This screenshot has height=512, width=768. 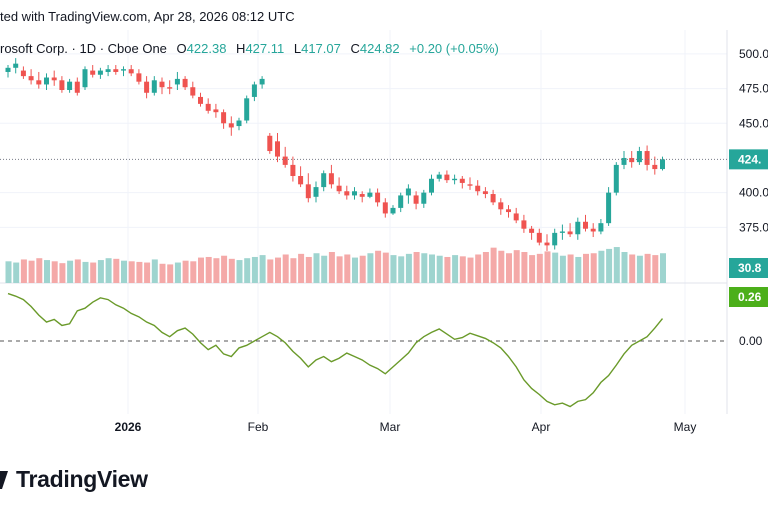 What do you see at coordinates (454, 48) in the screenshot?
I see `legend-change: +0.20 (+0.05%)` at bounding box center [454, 48].